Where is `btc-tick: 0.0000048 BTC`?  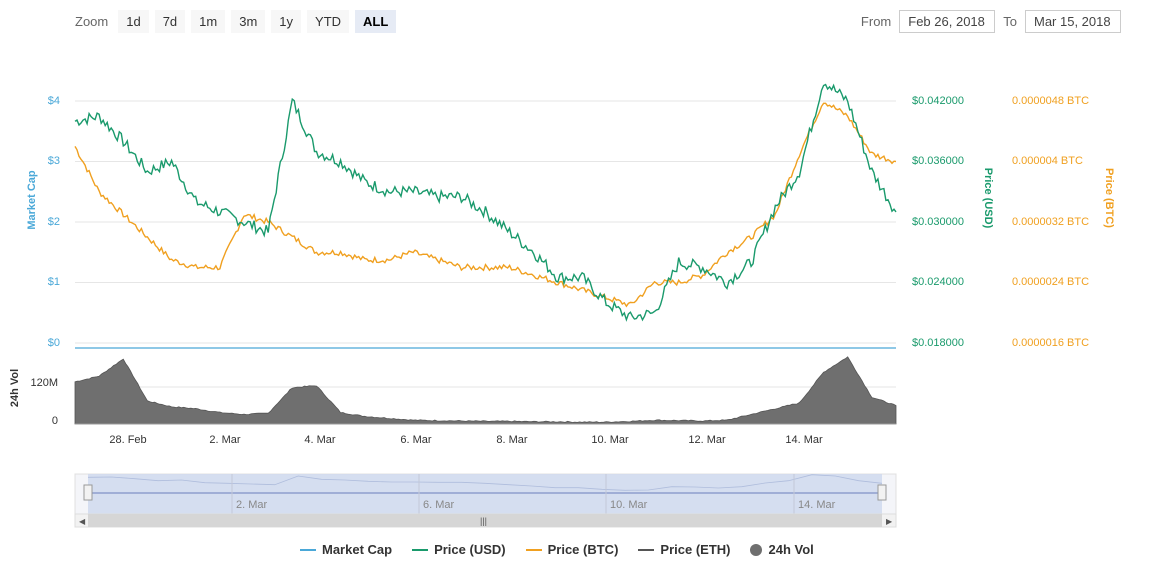
btc-tick: 0.0000048 BTC is located at coordinates (1050, 101).